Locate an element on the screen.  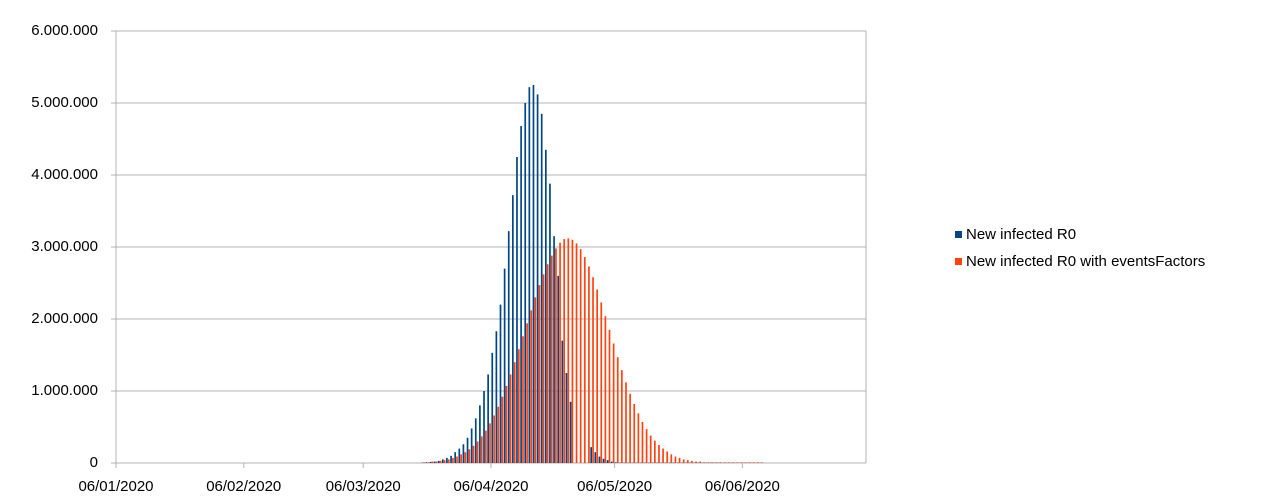
x-tick-label: 06/04/2020 is located at coordinates (490, 486).